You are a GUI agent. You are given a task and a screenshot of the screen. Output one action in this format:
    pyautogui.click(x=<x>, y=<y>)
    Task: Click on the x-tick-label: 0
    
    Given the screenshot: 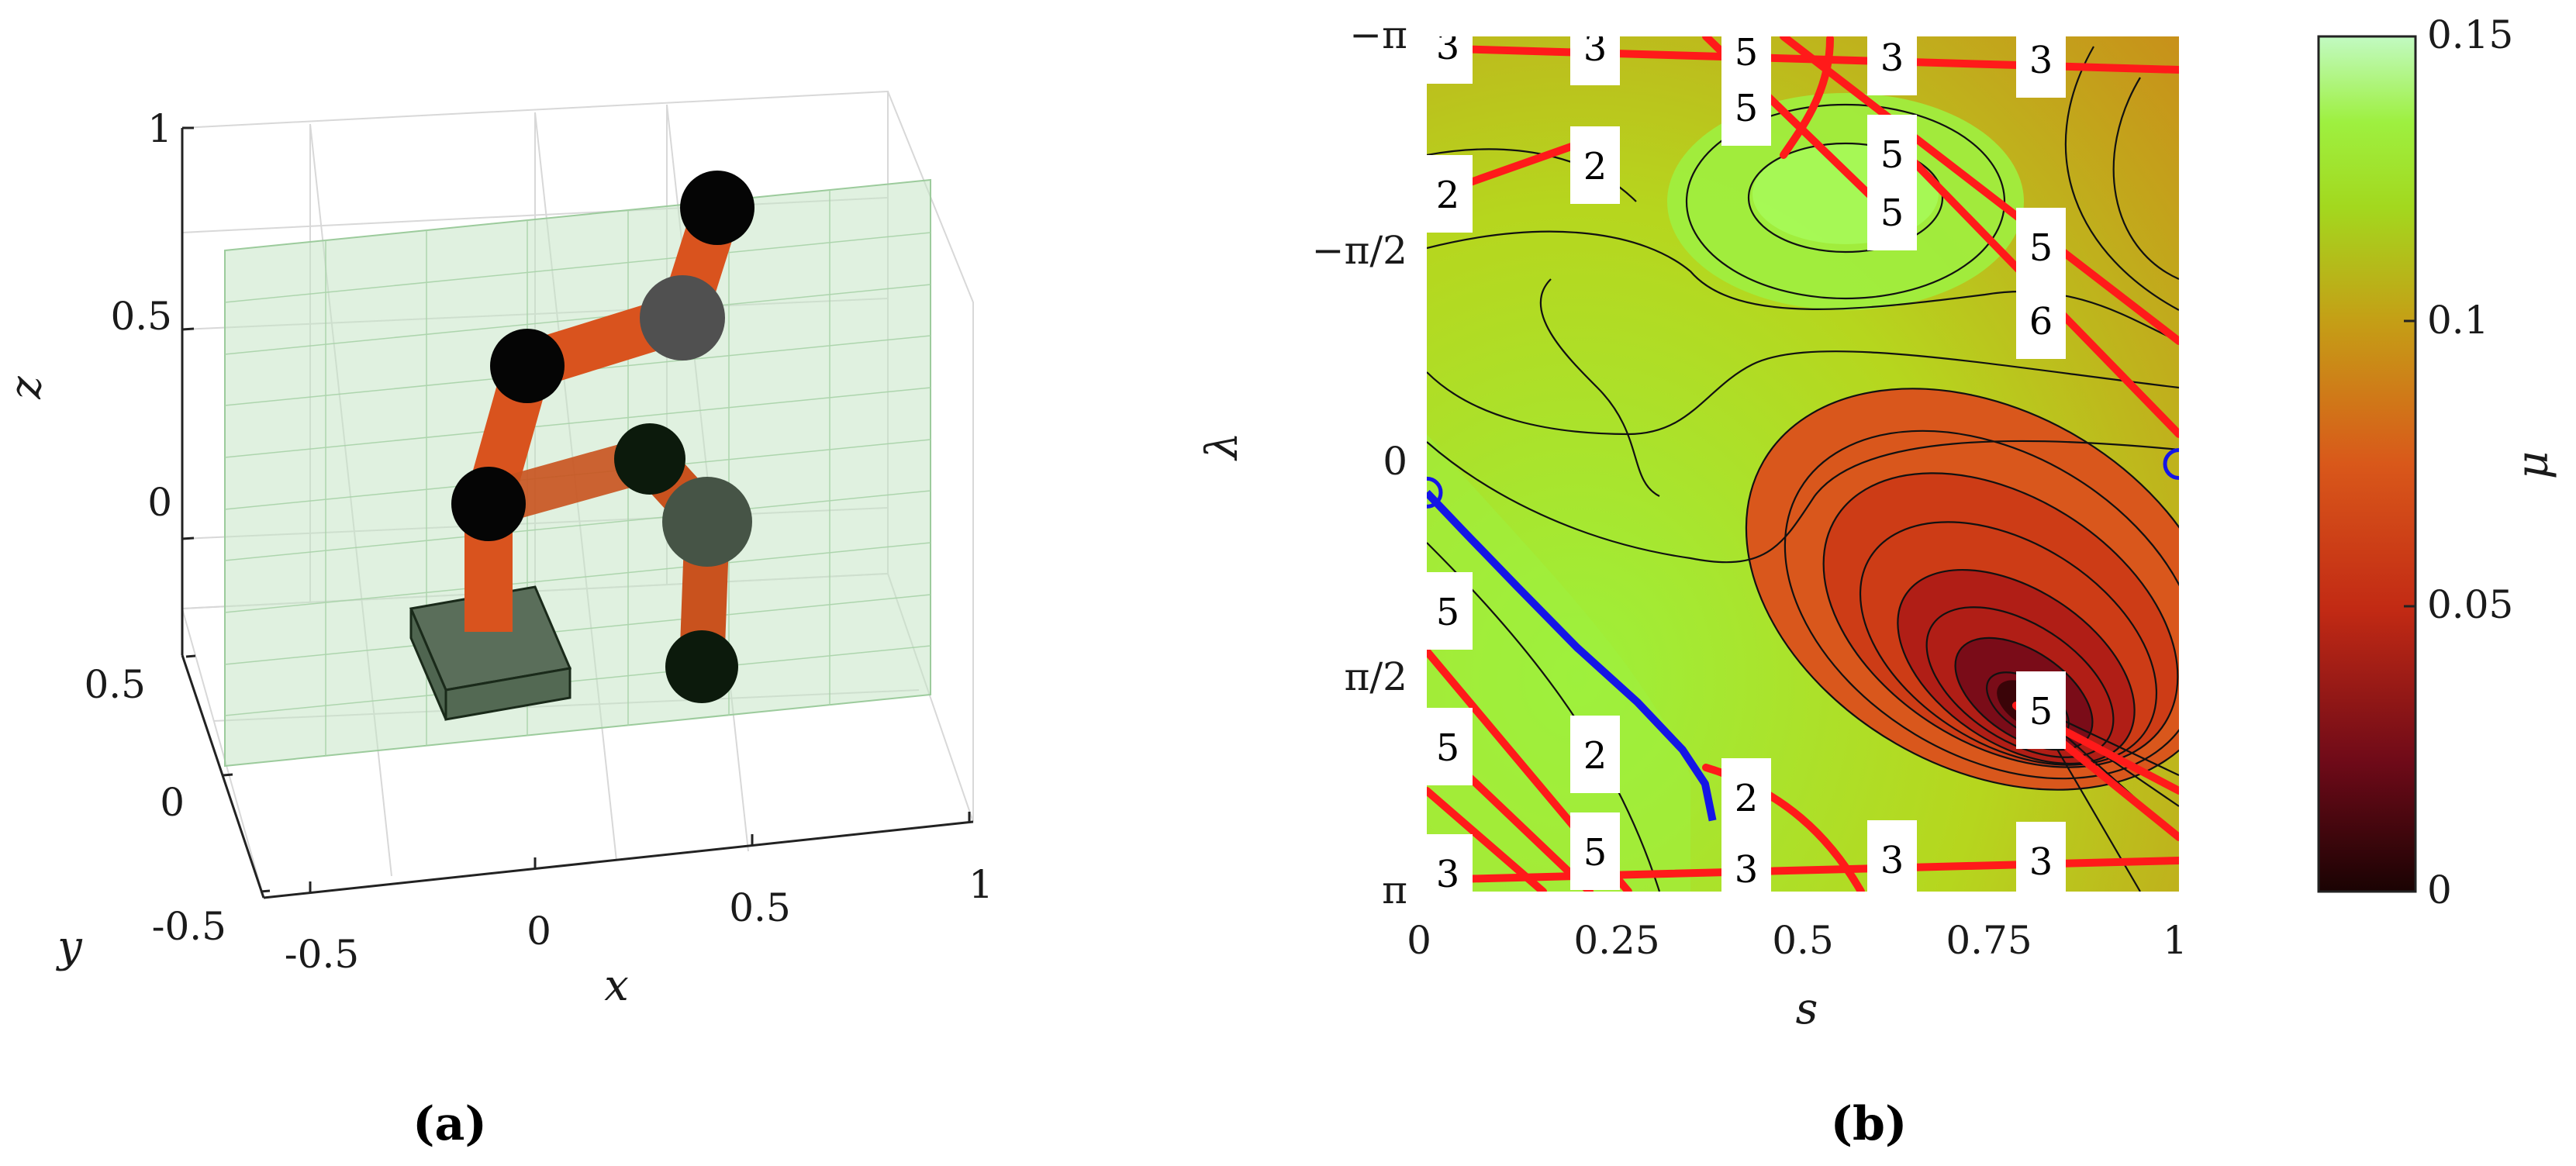 What is the action you would take?
    pyautogui.click(x=539, y=931)
    